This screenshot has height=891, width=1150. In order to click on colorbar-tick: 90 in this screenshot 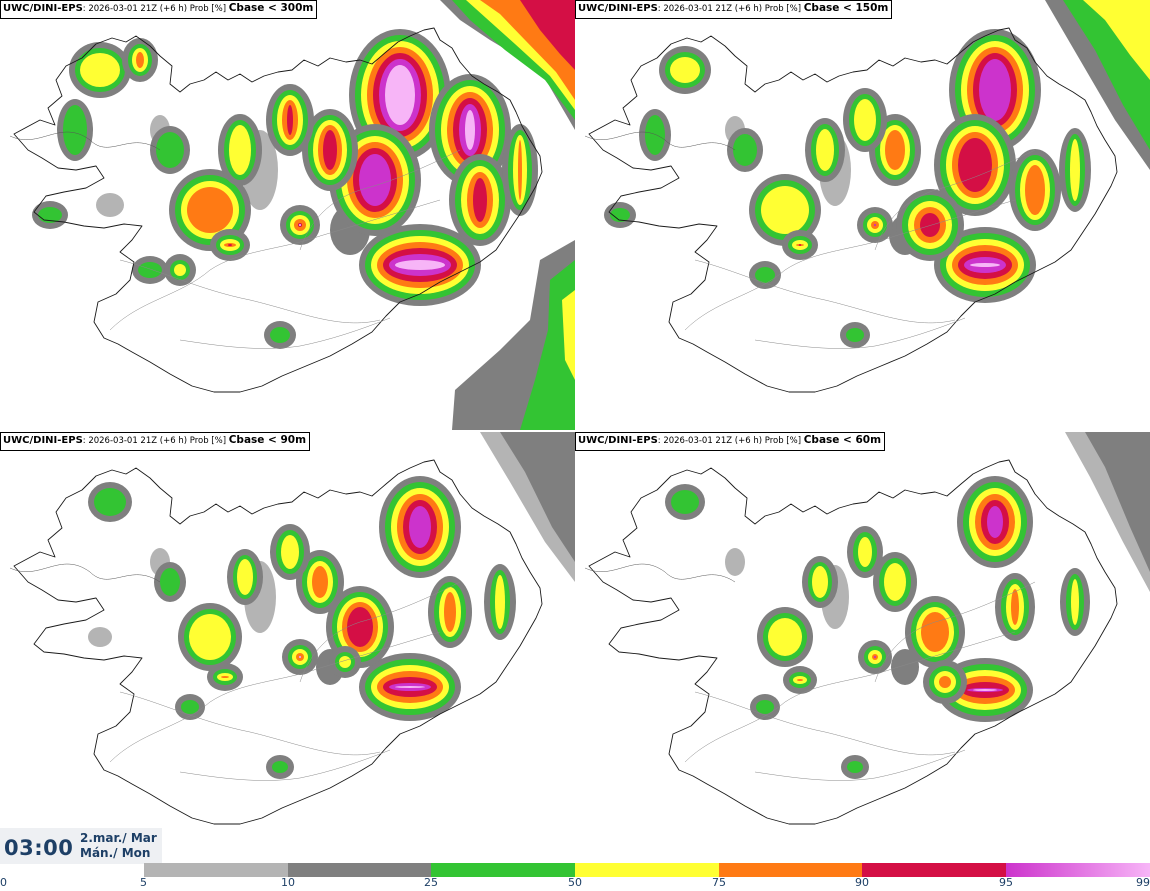, I will do `click(862, 882)`.